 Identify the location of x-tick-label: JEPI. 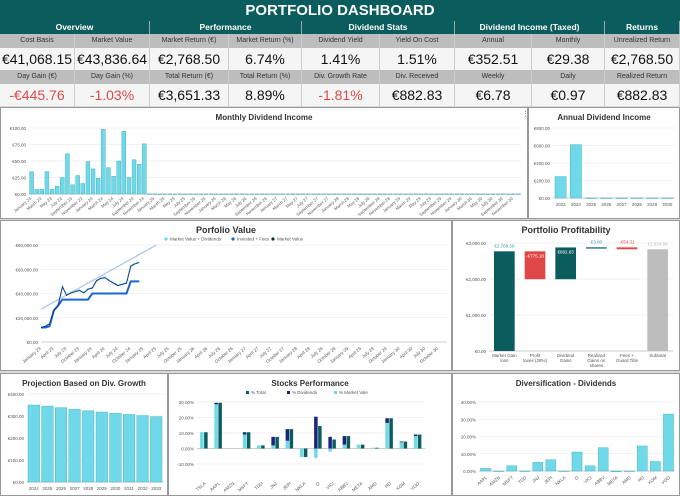
(287, 486).